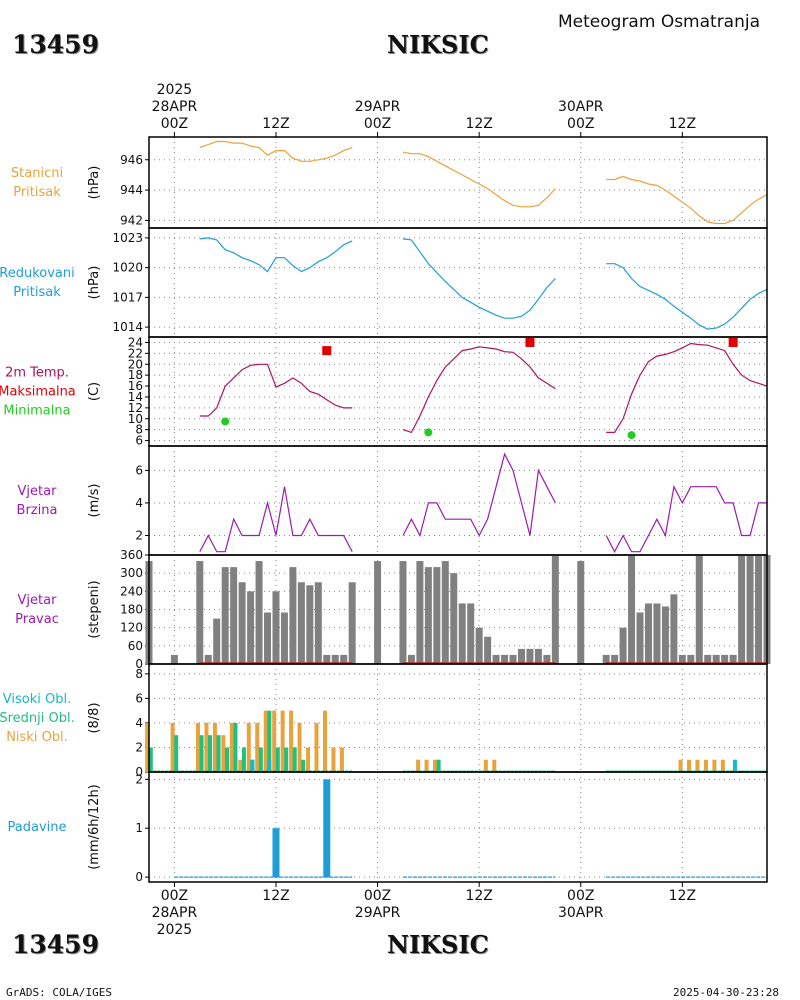 This screenshot has height=1000, width=800. What do you see at coordinates (94, 183) in the screenshot?
I see `axis-unit-label: (hPa)` at bounding box center [94, 183].